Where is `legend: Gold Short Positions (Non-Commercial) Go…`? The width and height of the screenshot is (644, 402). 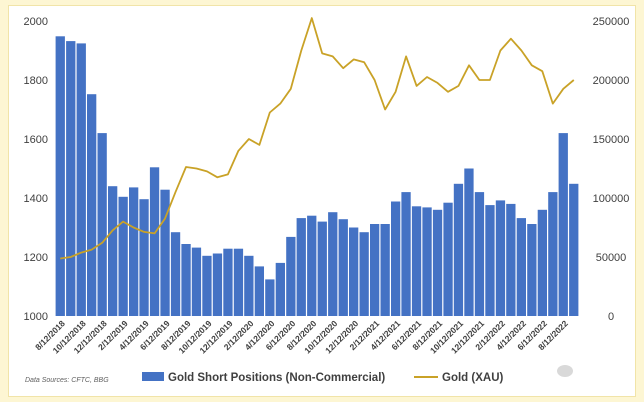 legend: Gold Short Positions (Non-Commercial) Go… is located at coordinates (322, 378).